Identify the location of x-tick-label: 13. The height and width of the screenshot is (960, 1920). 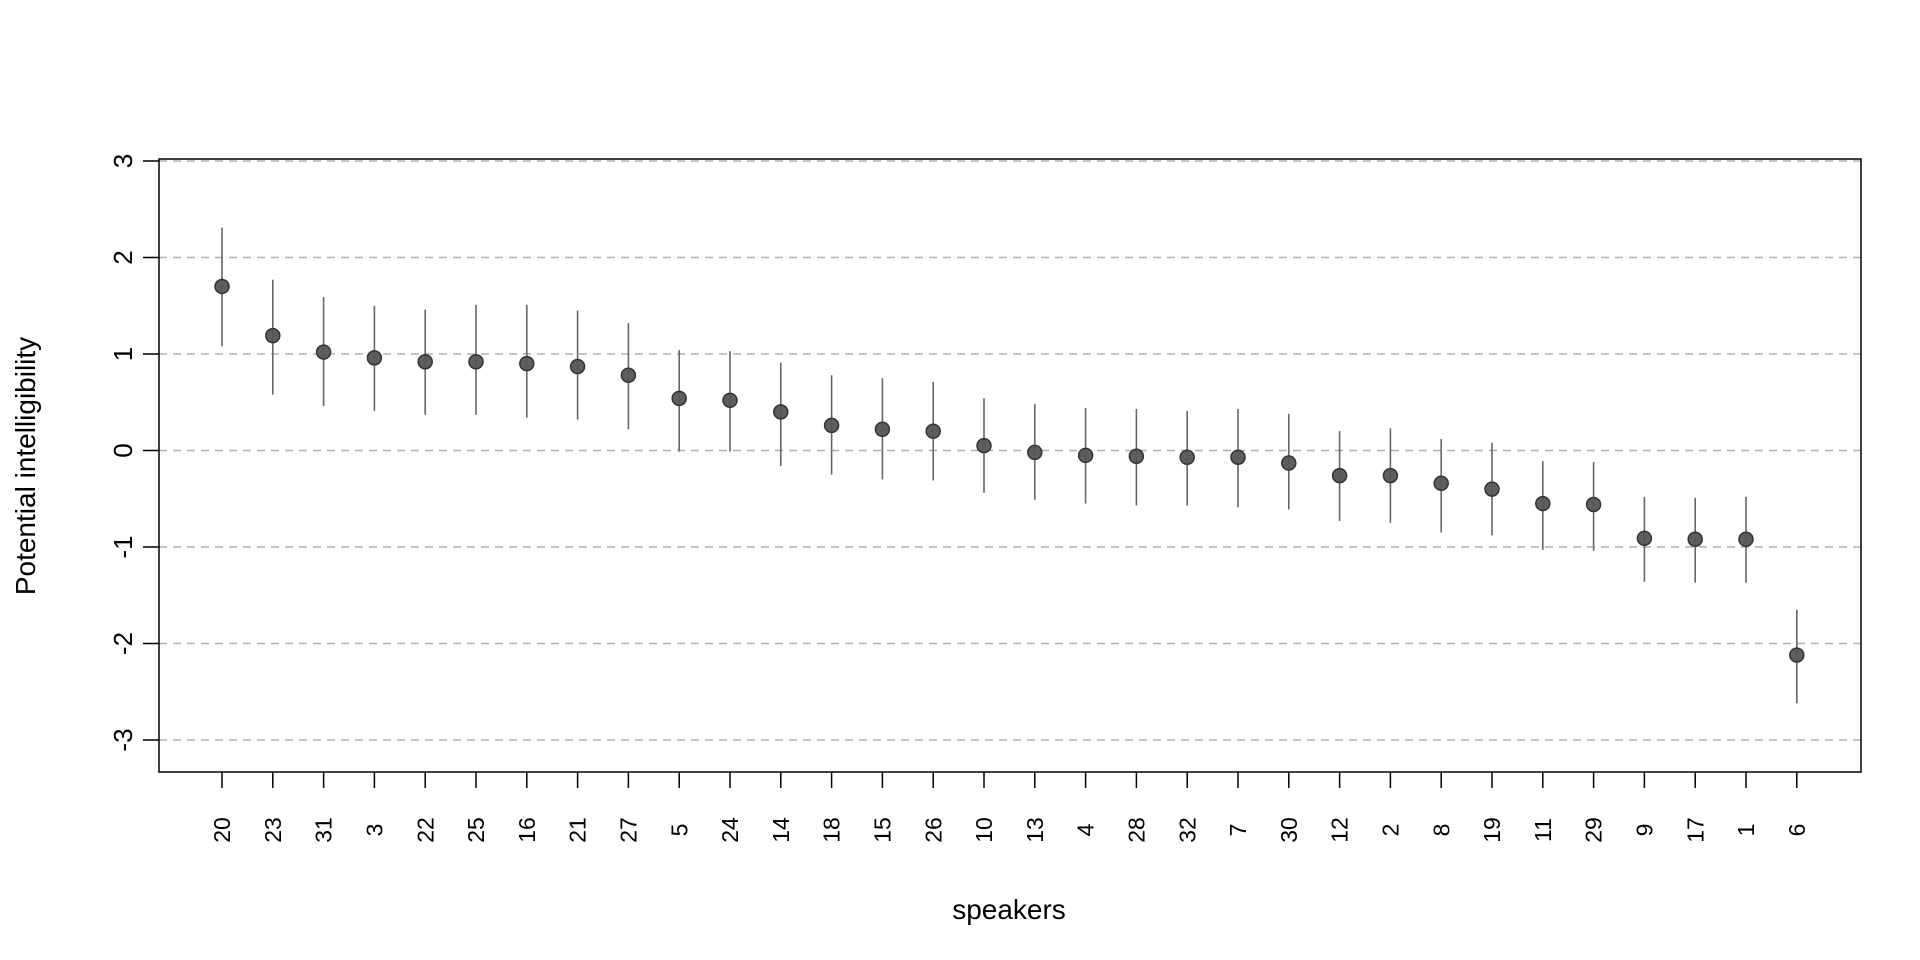
(1035, 830).